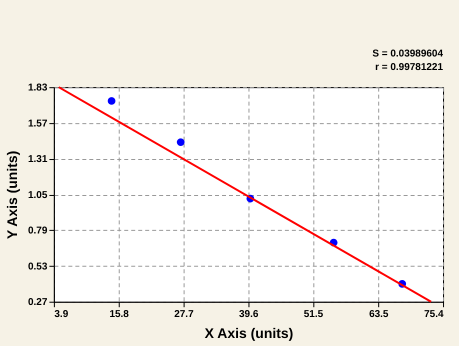 This screenshot has height=352, width=459. I want to click on x-tick-label: 15.8, so click(119, 314).